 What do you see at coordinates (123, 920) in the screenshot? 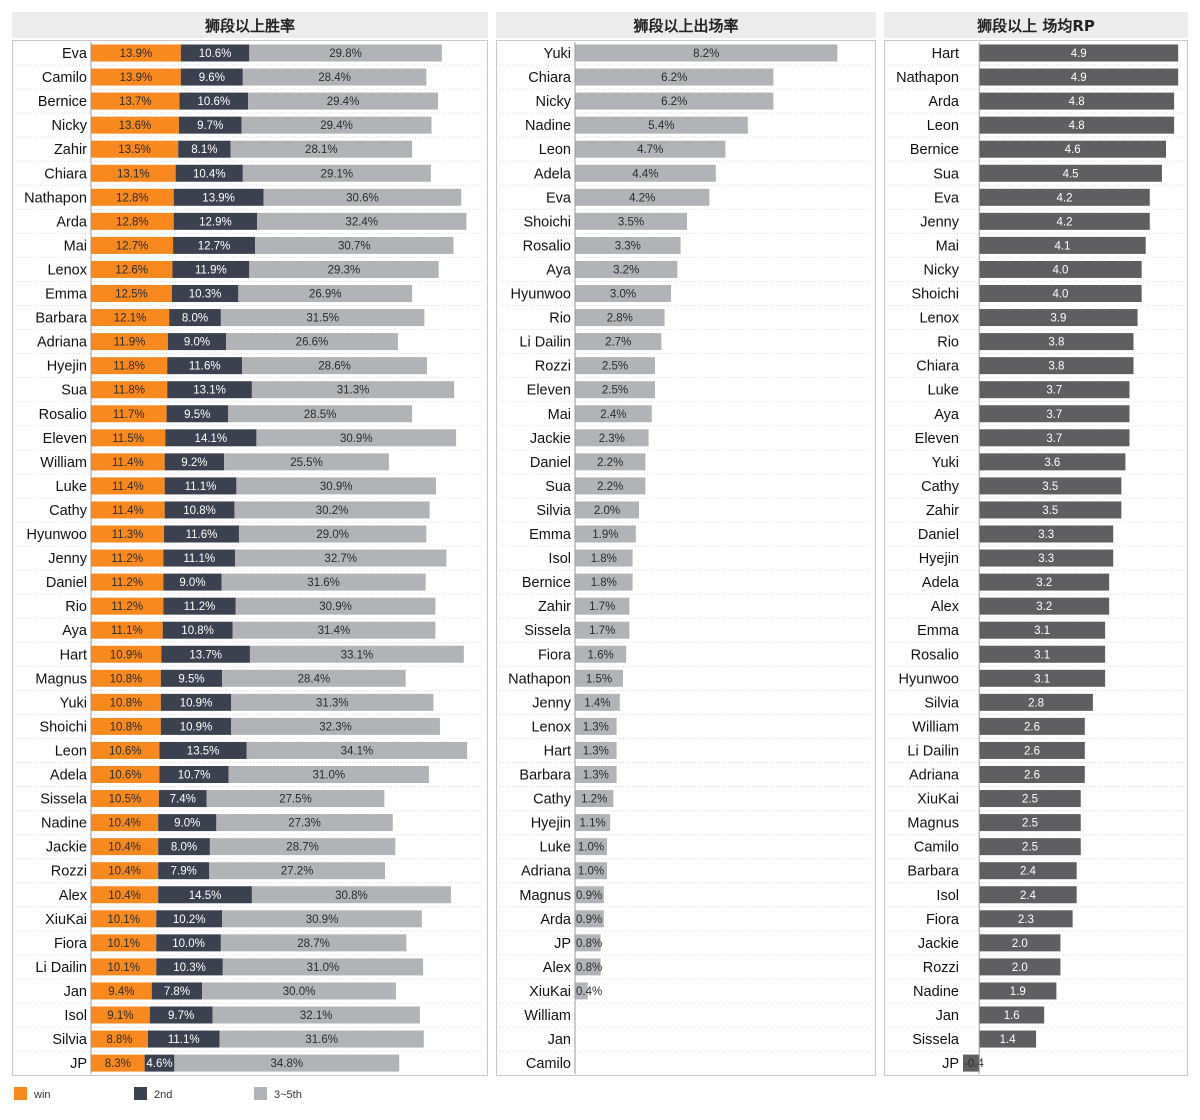
I see `data-label: 10.1%` at bounding box center [123, 920].